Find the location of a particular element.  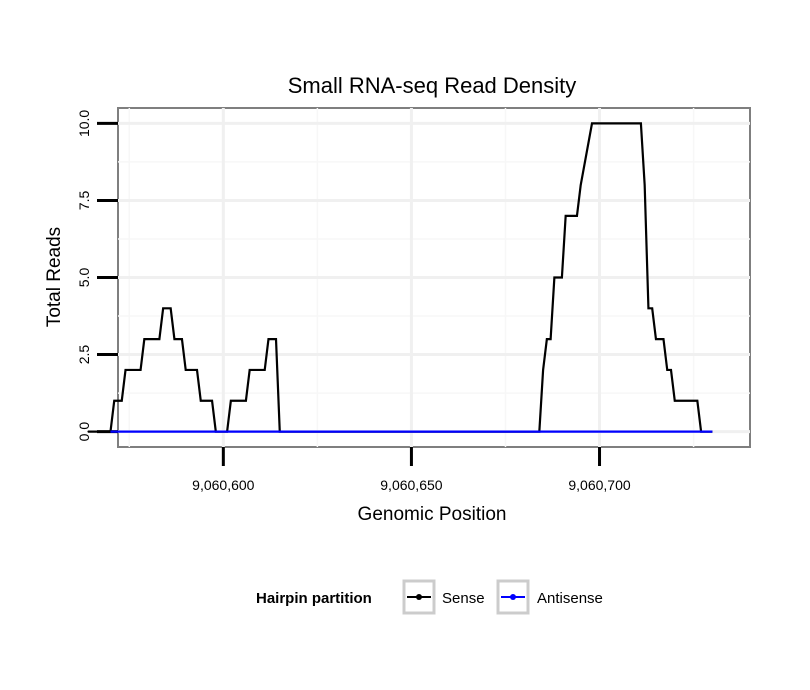

y-axis-title: Total Reads is located at coordinates (54, 277).